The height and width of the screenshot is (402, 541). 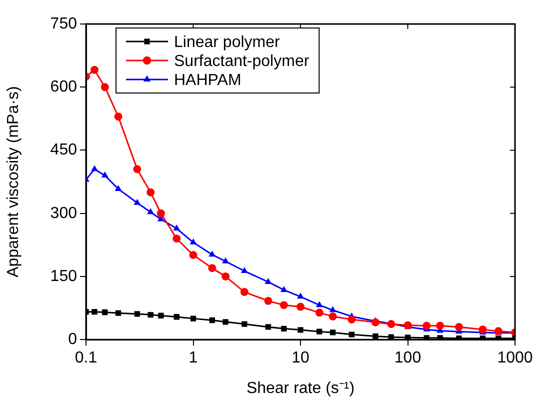 I want to click on x-tick-label: 10, so click(x=301, y=358).